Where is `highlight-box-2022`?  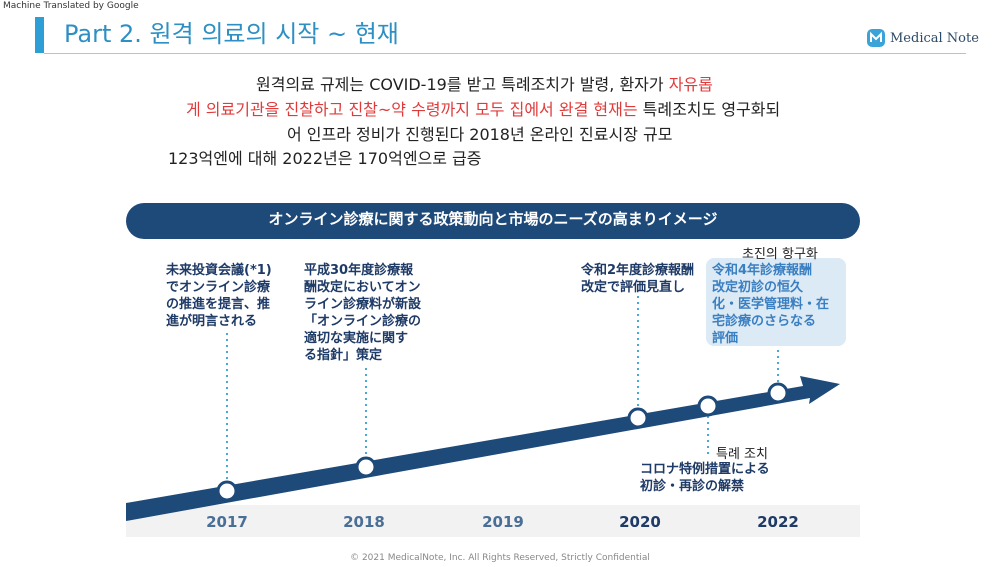
highlight-box-2022 is located at coordinates (776, 302).